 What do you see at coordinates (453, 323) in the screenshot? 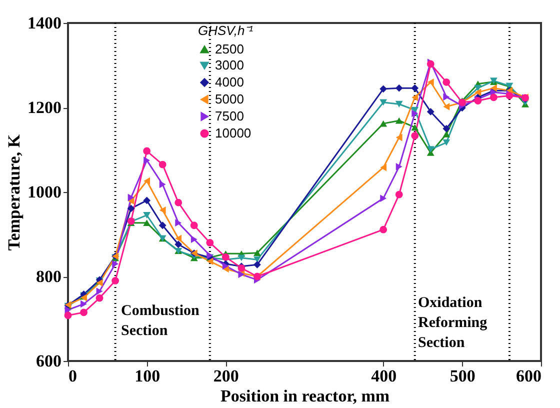
I see `annotation: Oxidation Reforming Section` at bounding box center [453, 323].